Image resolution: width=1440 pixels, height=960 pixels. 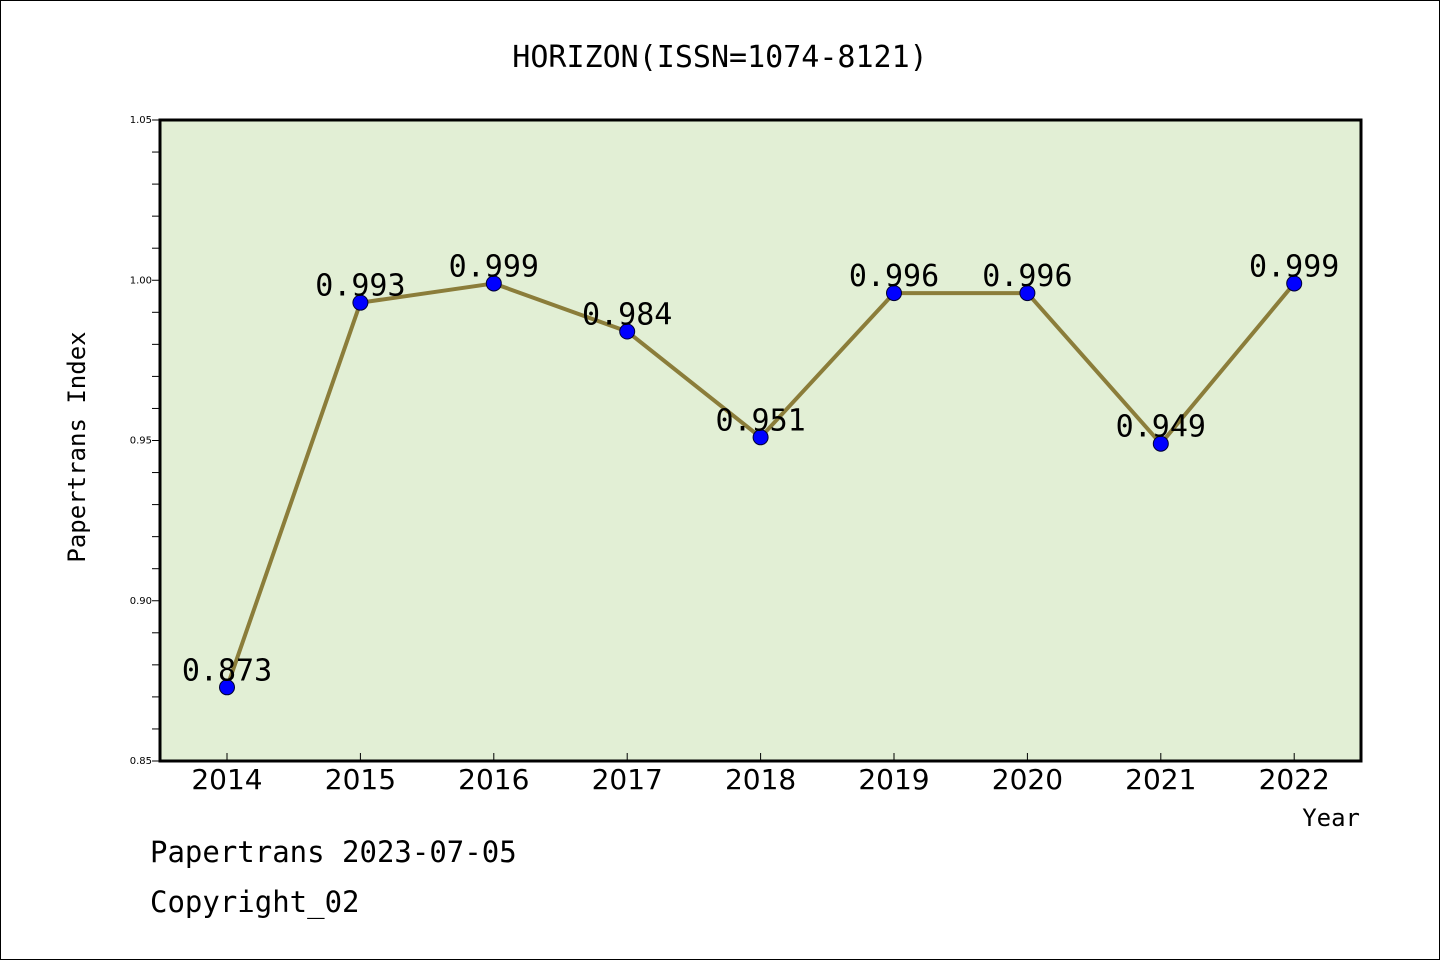 What do you see at coordinates (333, 852) in the screenshot?
I see `footer-source-date: Papertrans 2023-07-05` at bounding box center [333, 852].